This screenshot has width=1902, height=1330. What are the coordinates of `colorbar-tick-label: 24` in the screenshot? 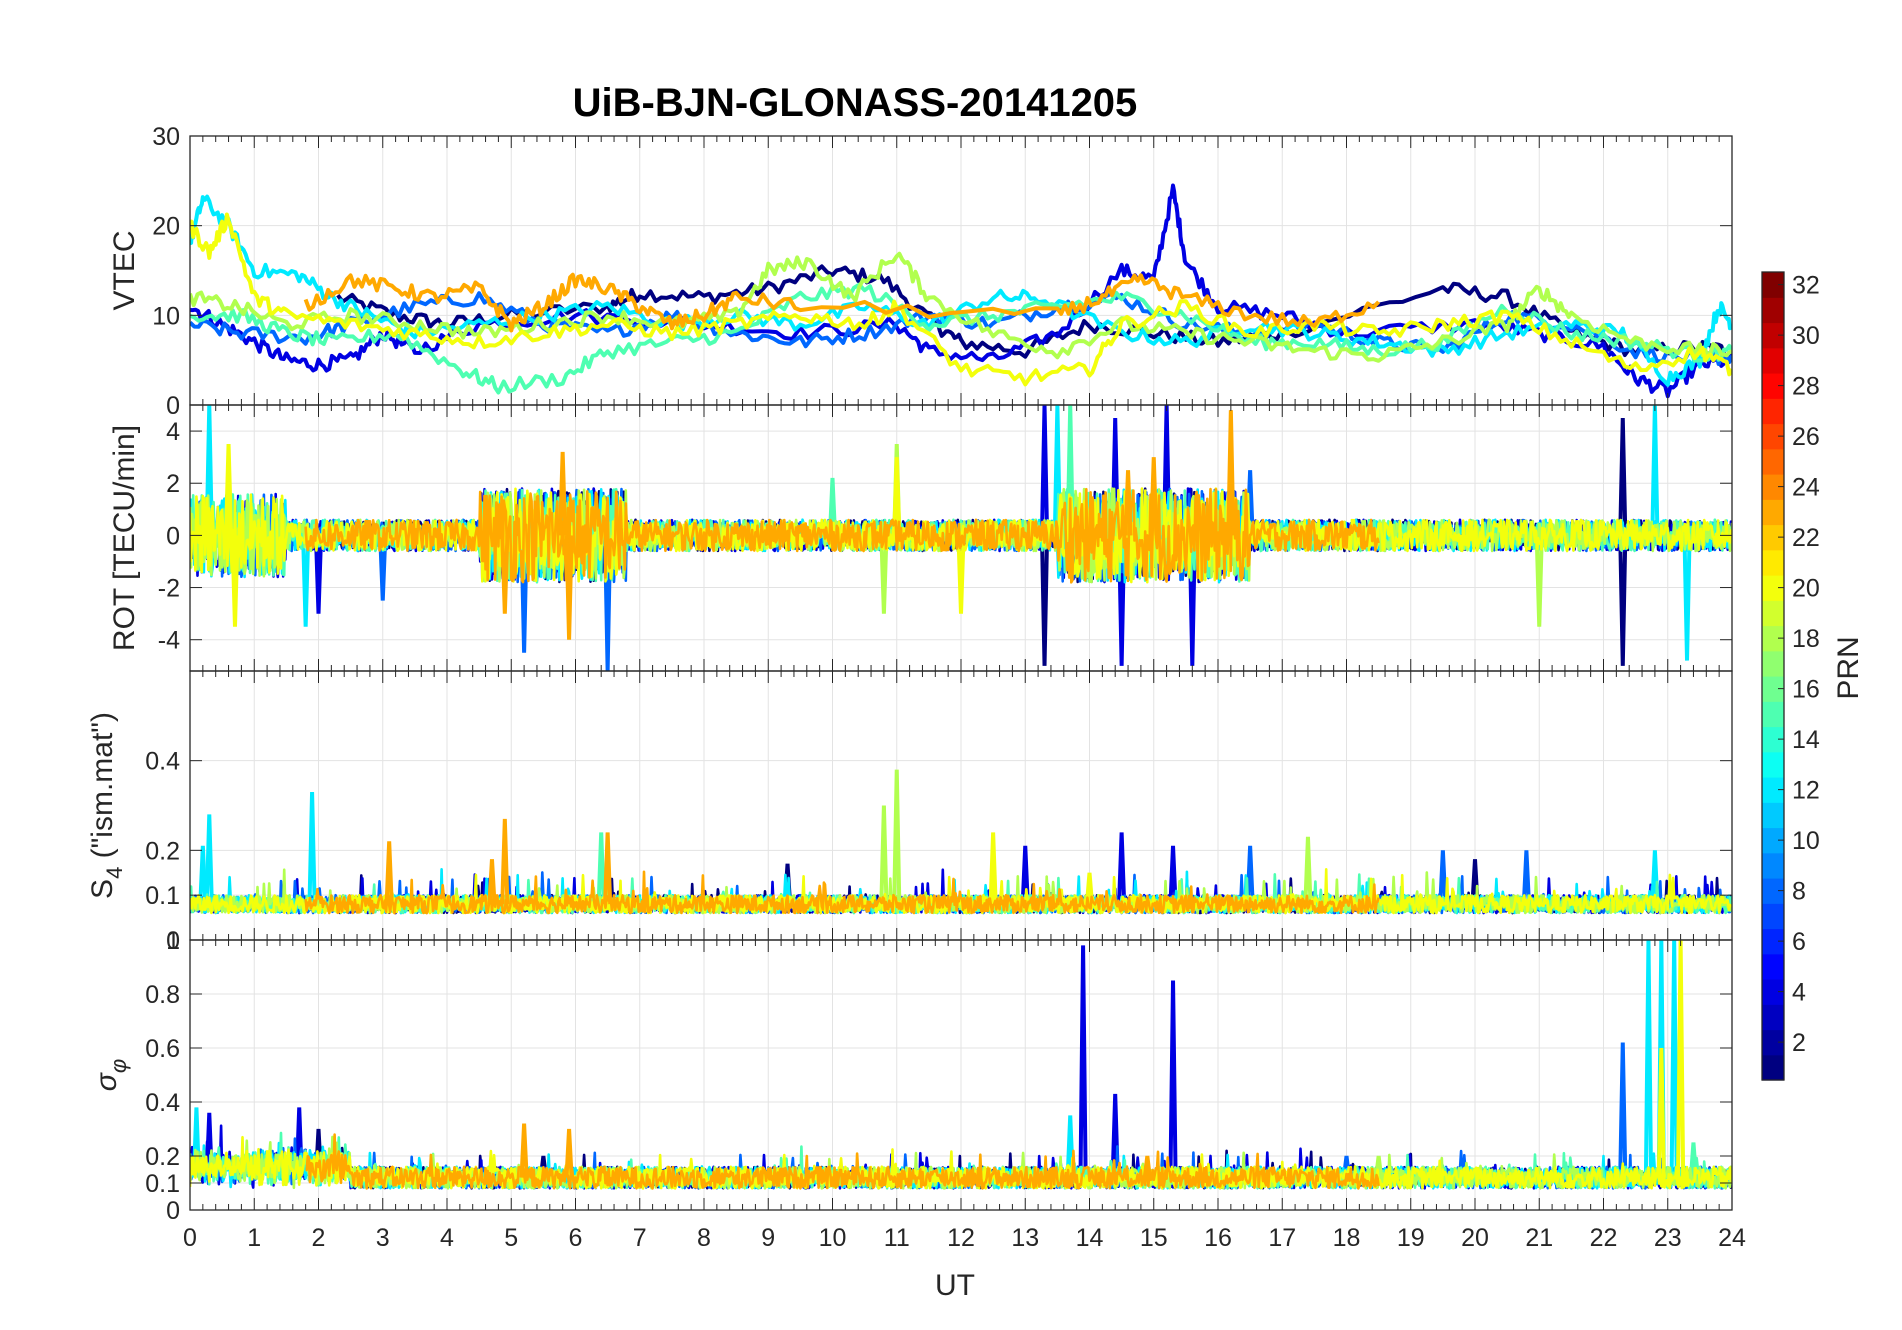 It's located at (1806, 488).